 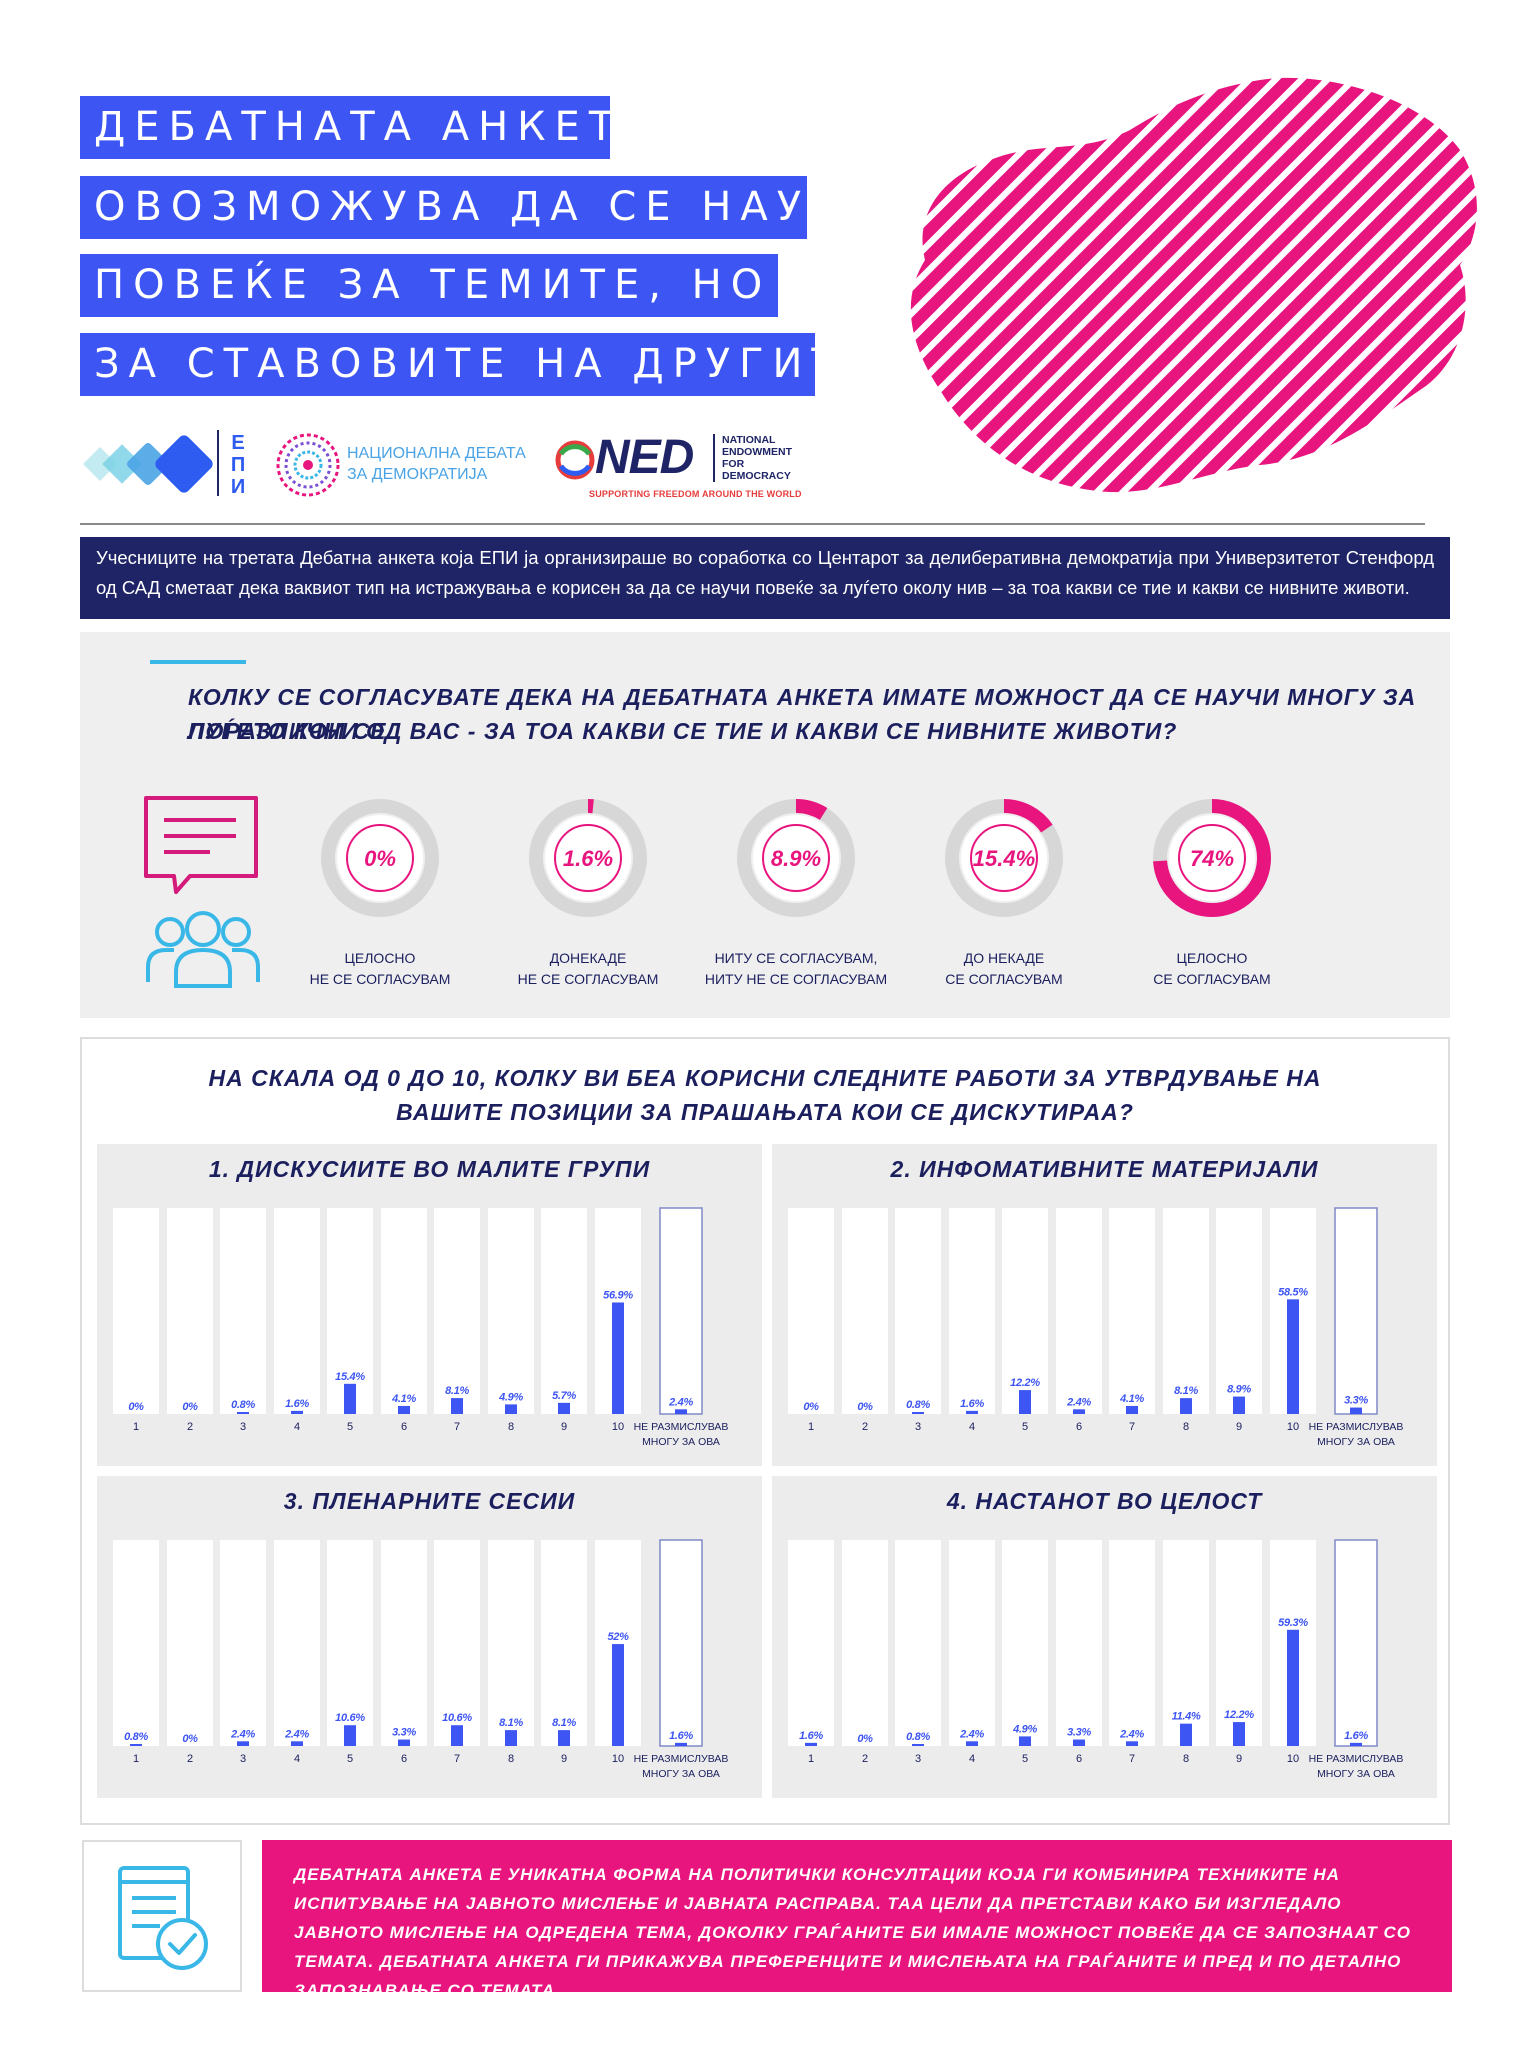 What do you see at coordinates (1356, 1311) in the screenshot?
I see `bar-column-unsure` at bounding box center [1356, 1311].